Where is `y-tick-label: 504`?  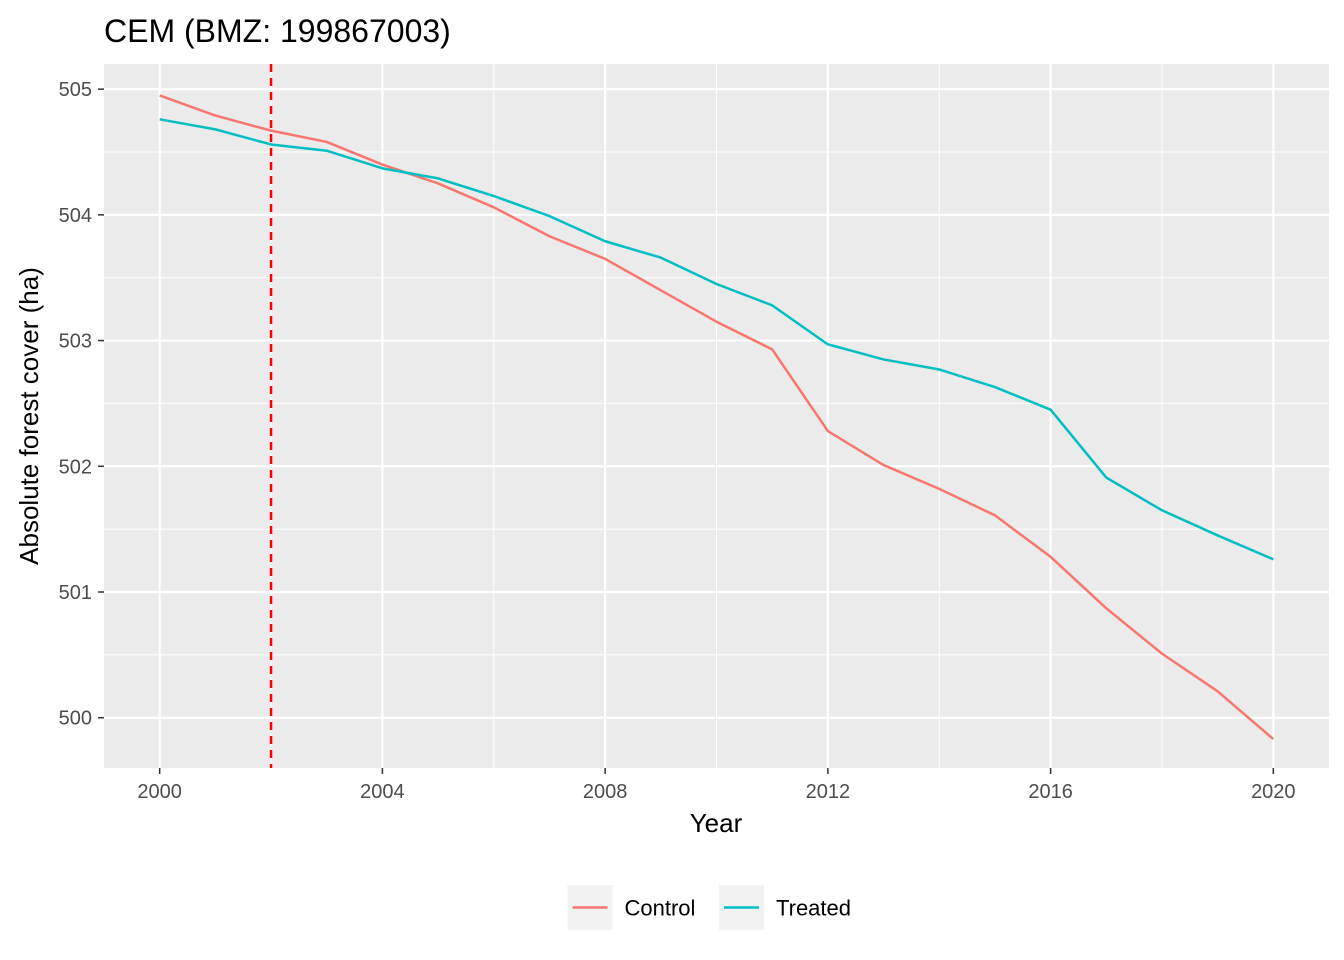 y-tick-label: 504 is located at coordinates (75, 216).